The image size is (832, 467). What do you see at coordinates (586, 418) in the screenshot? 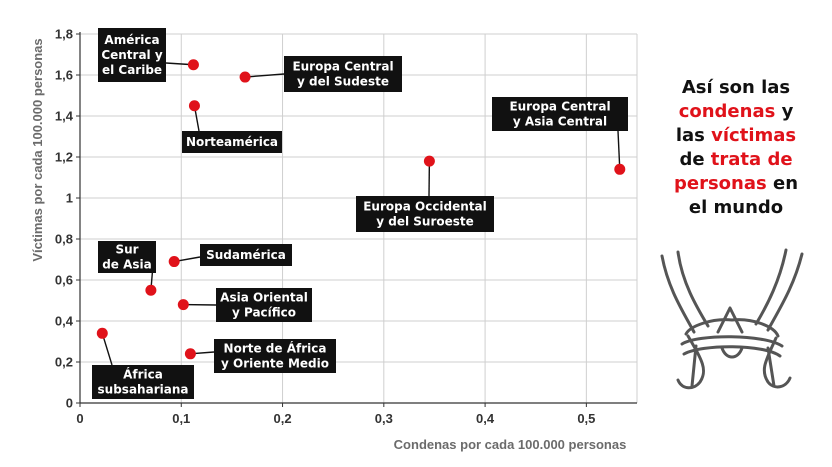
I see `x-tick-label: 0,5` at bounding box center [586, 418].